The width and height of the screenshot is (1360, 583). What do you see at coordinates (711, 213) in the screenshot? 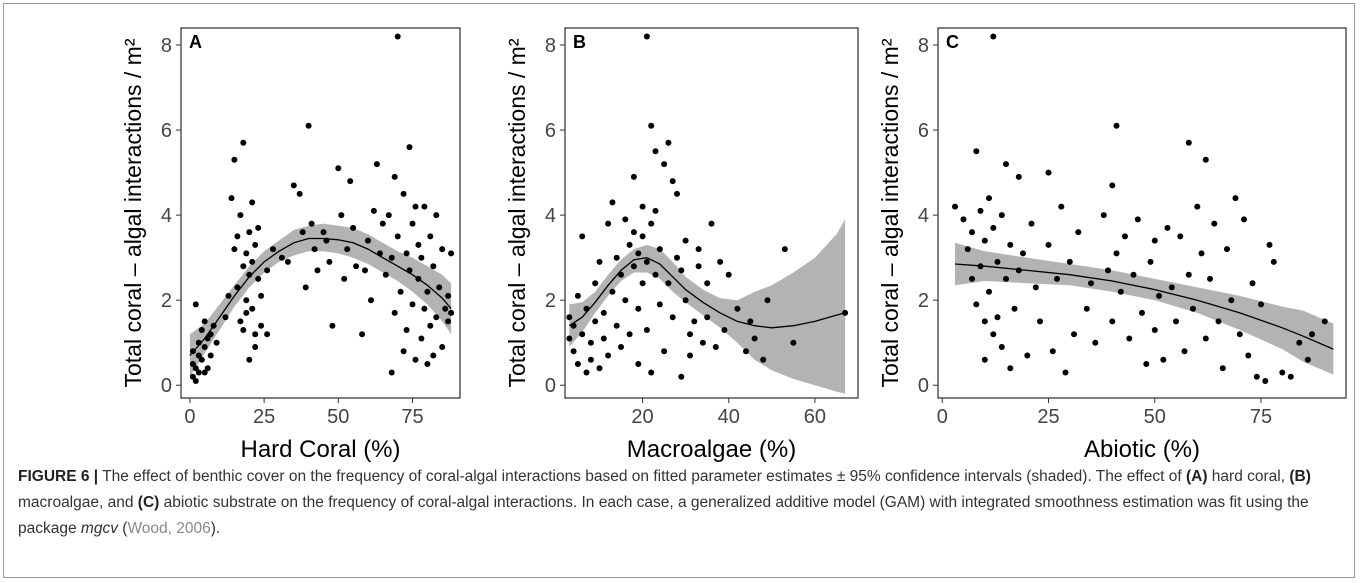
I see `plot-frame` at bounding box center [711, 213].